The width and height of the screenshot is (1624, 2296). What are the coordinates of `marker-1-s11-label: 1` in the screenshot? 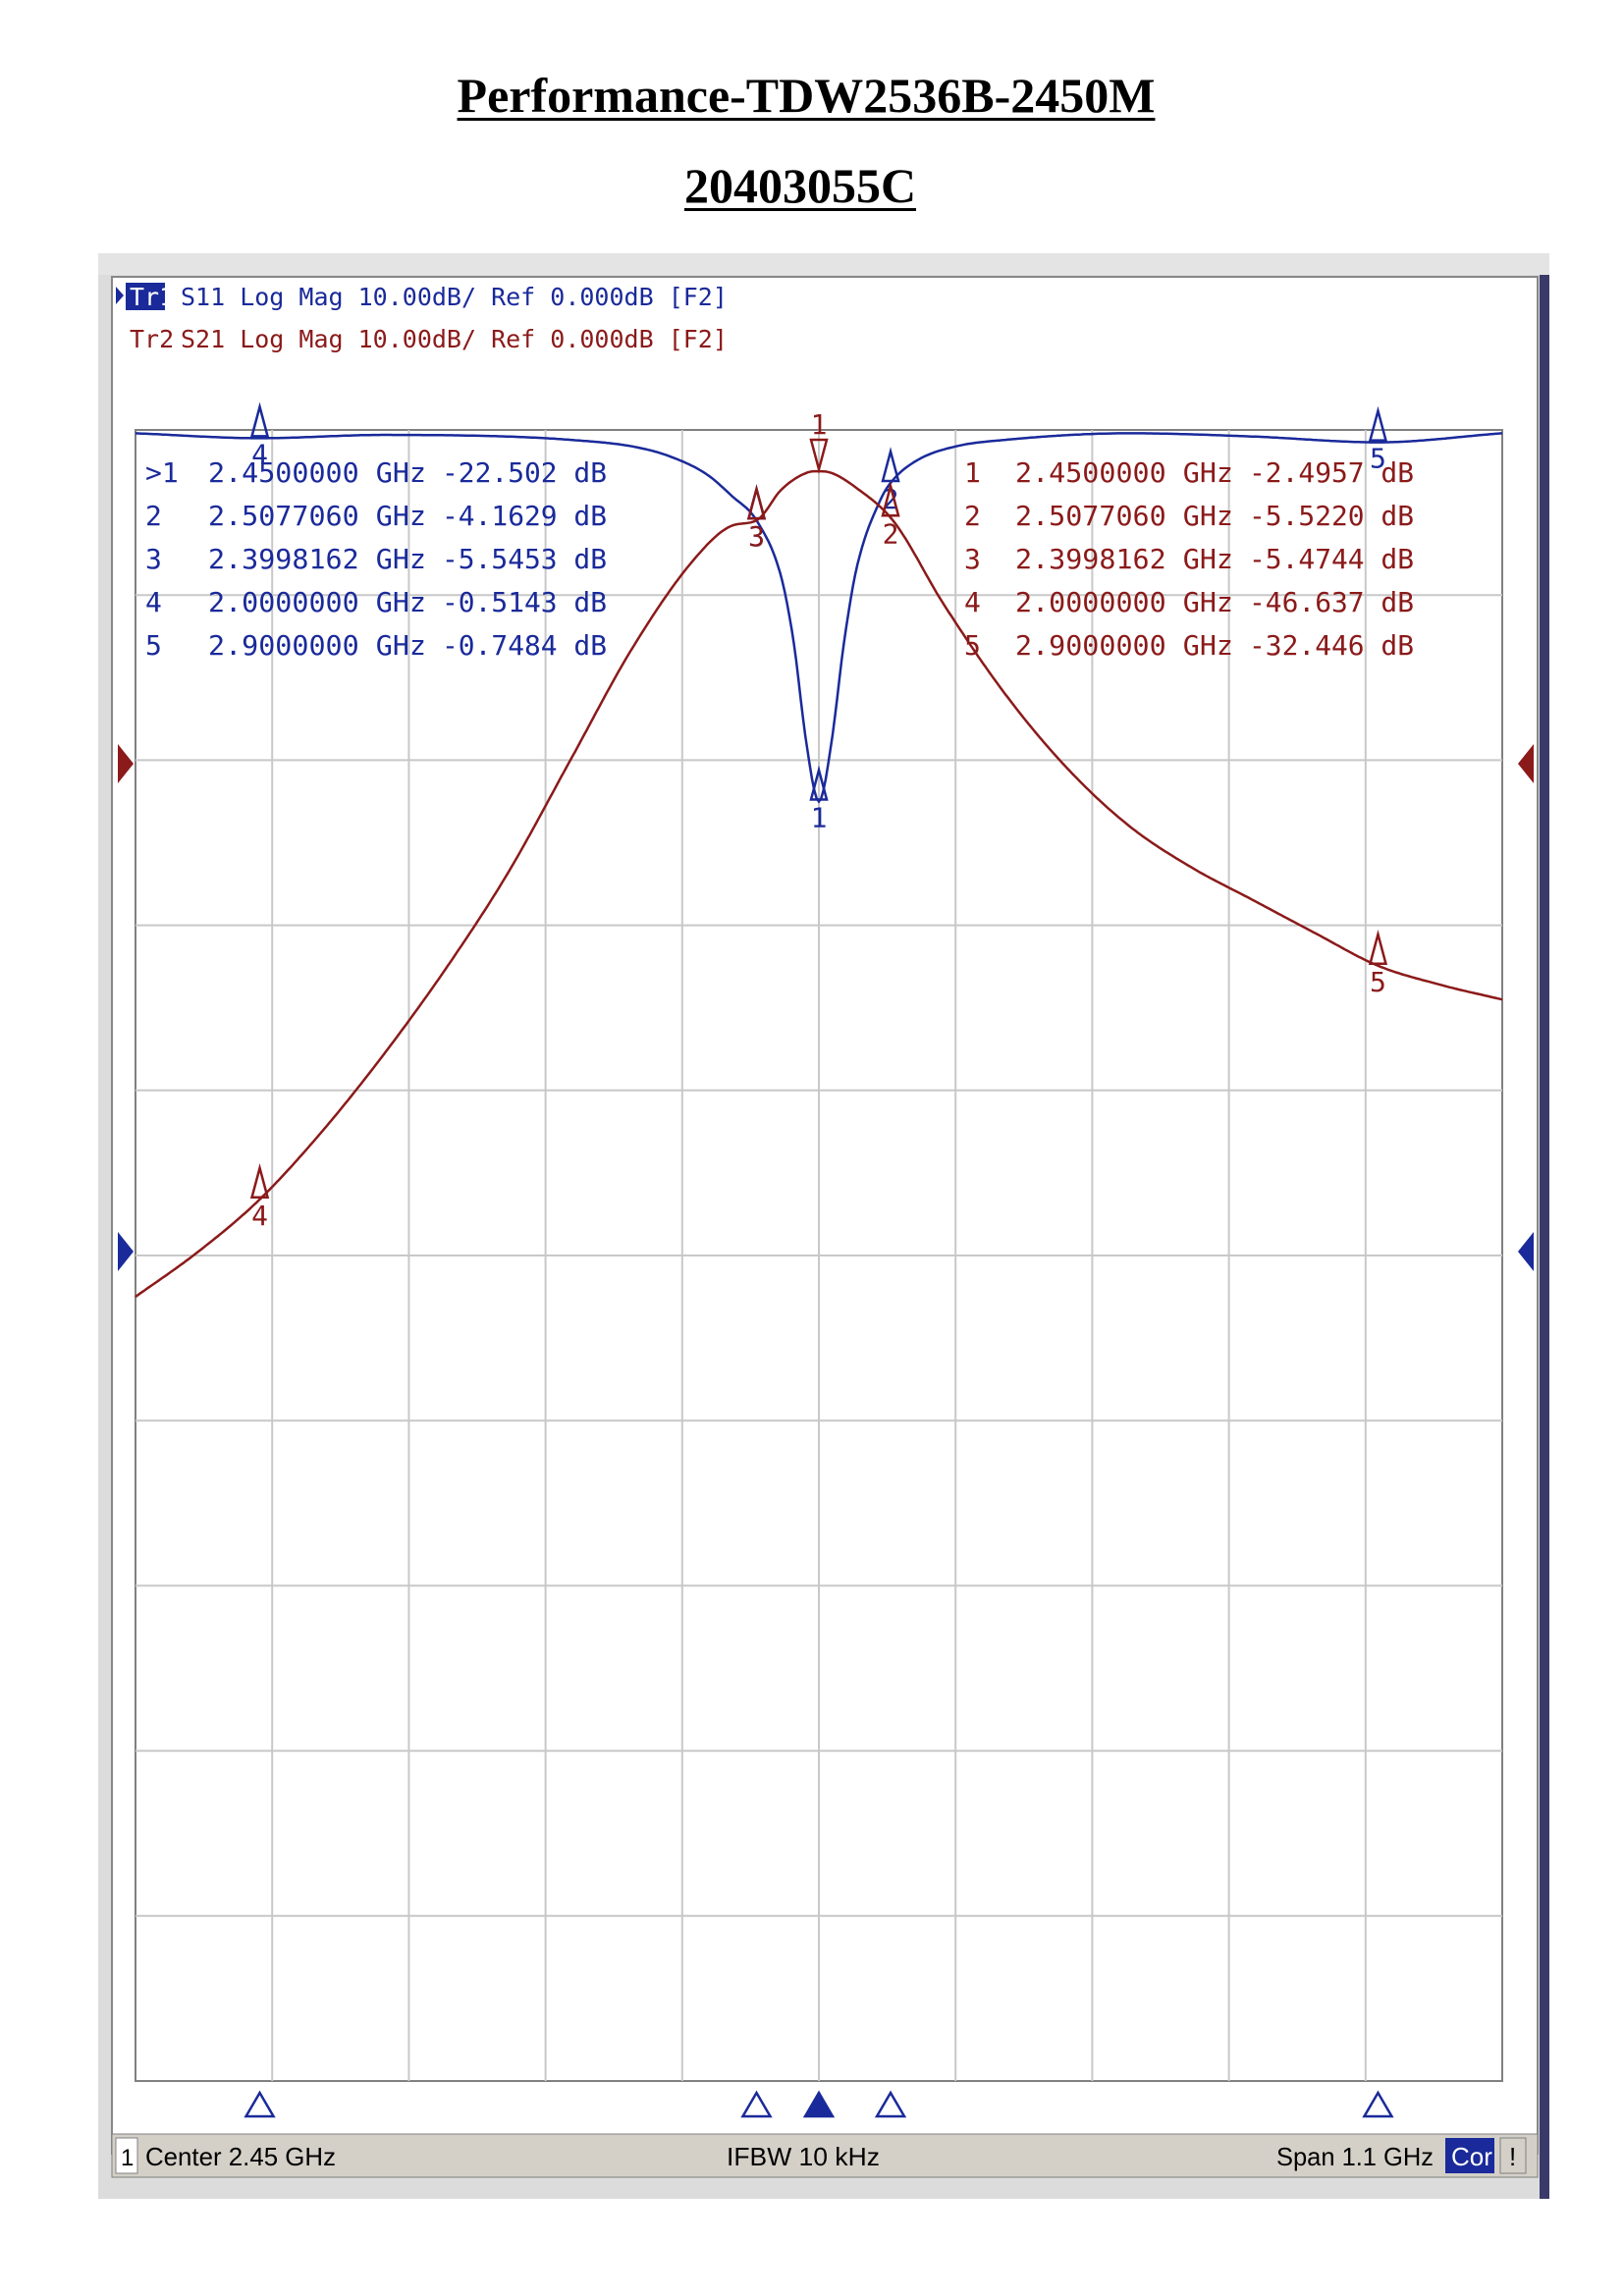 It's located at (819, 817).